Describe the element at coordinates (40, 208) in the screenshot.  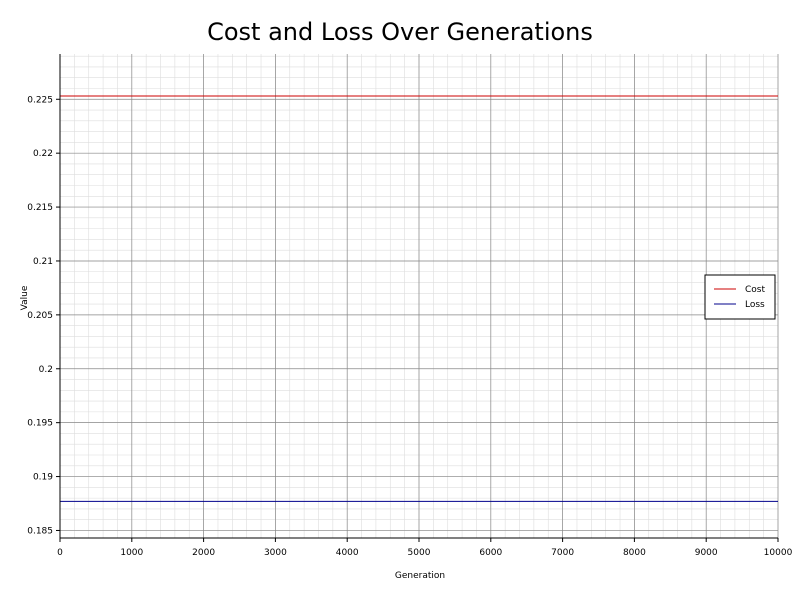
I see `y-tick-label: 0.215` at that location.